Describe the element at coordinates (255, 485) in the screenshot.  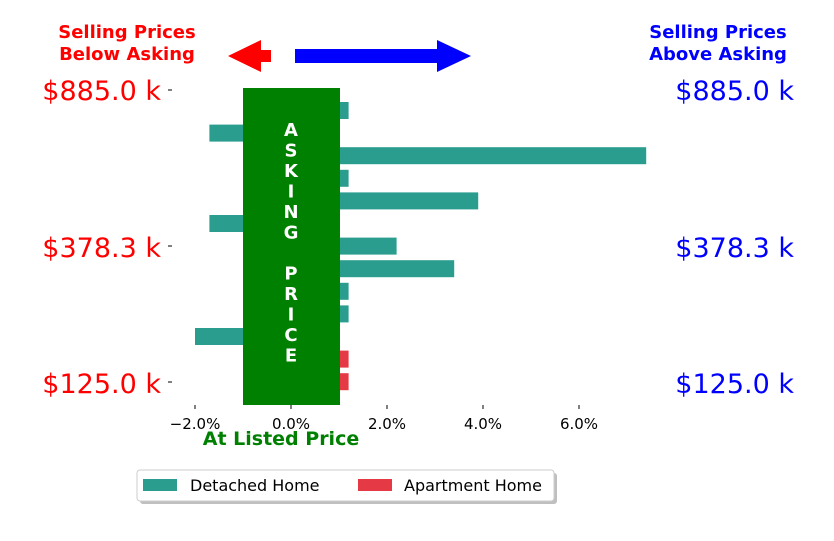
I see `legend-label-detached: Detached Home` at that location.